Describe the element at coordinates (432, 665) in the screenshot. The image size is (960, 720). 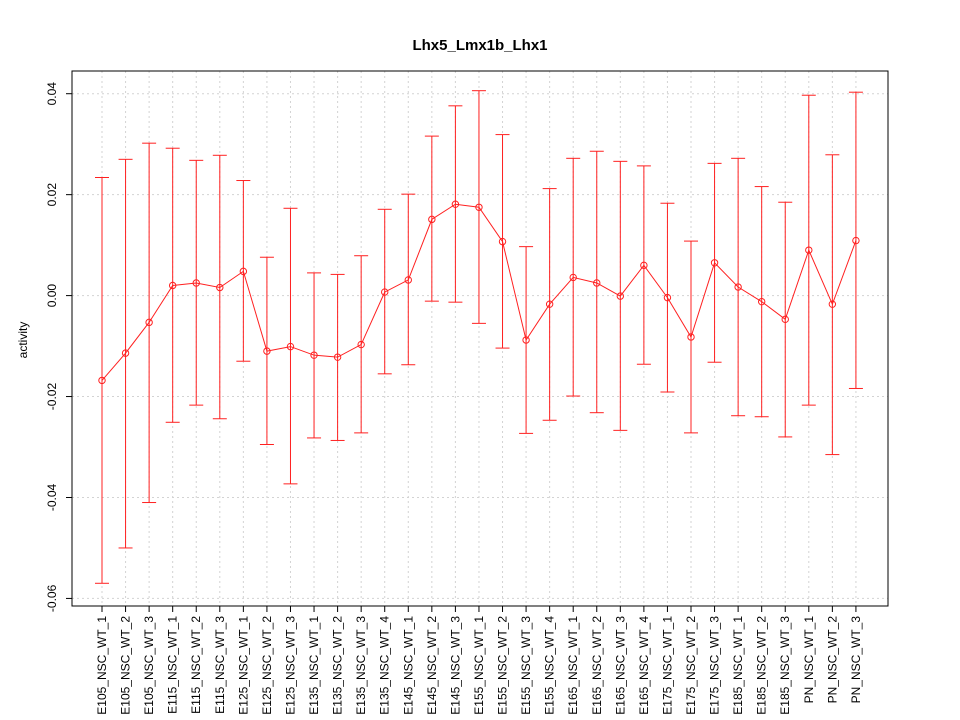
I see `x-tick-label: E145_NSC_WT_2` at that location.